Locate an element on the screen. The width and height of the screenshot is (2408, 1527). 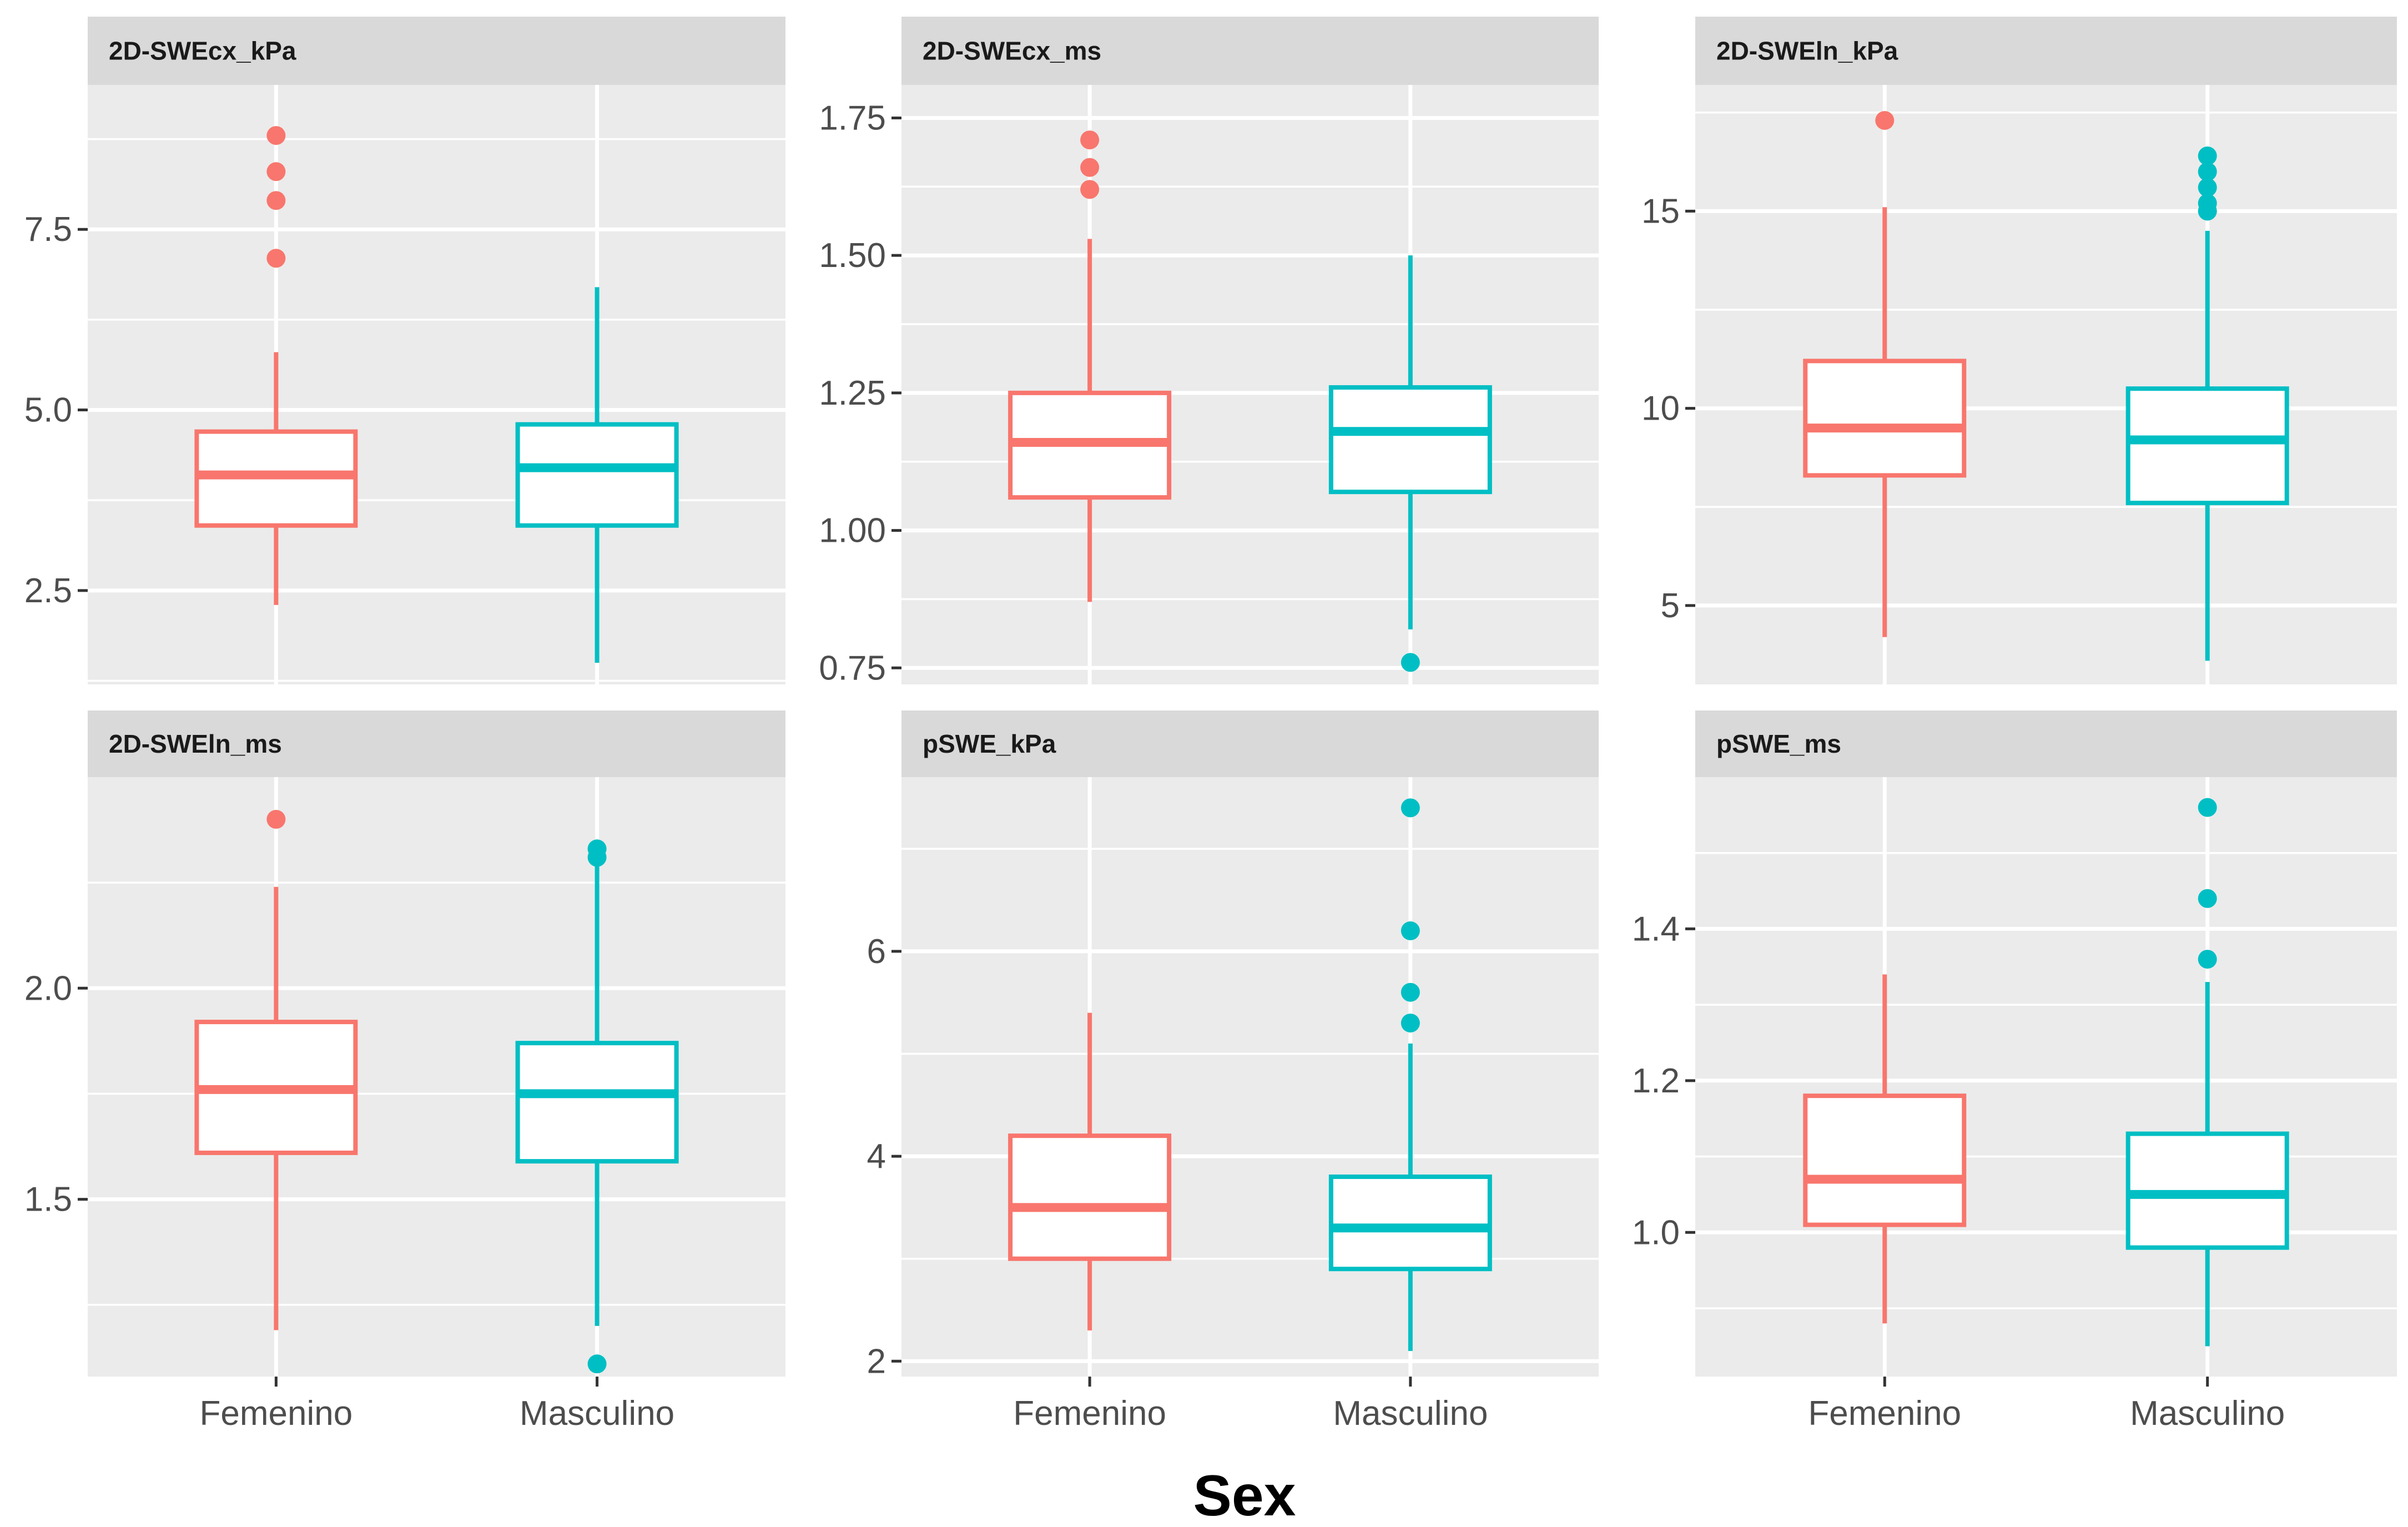
y-tick-label: 15 is located at coordinates (1661, 211).